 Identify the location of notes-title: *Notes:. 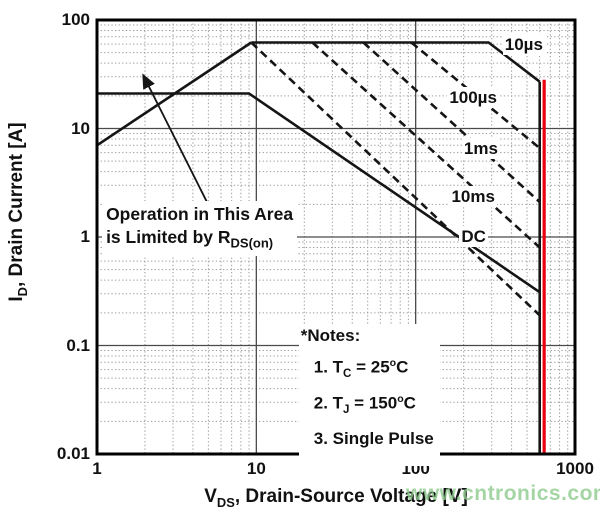
(330, 335).